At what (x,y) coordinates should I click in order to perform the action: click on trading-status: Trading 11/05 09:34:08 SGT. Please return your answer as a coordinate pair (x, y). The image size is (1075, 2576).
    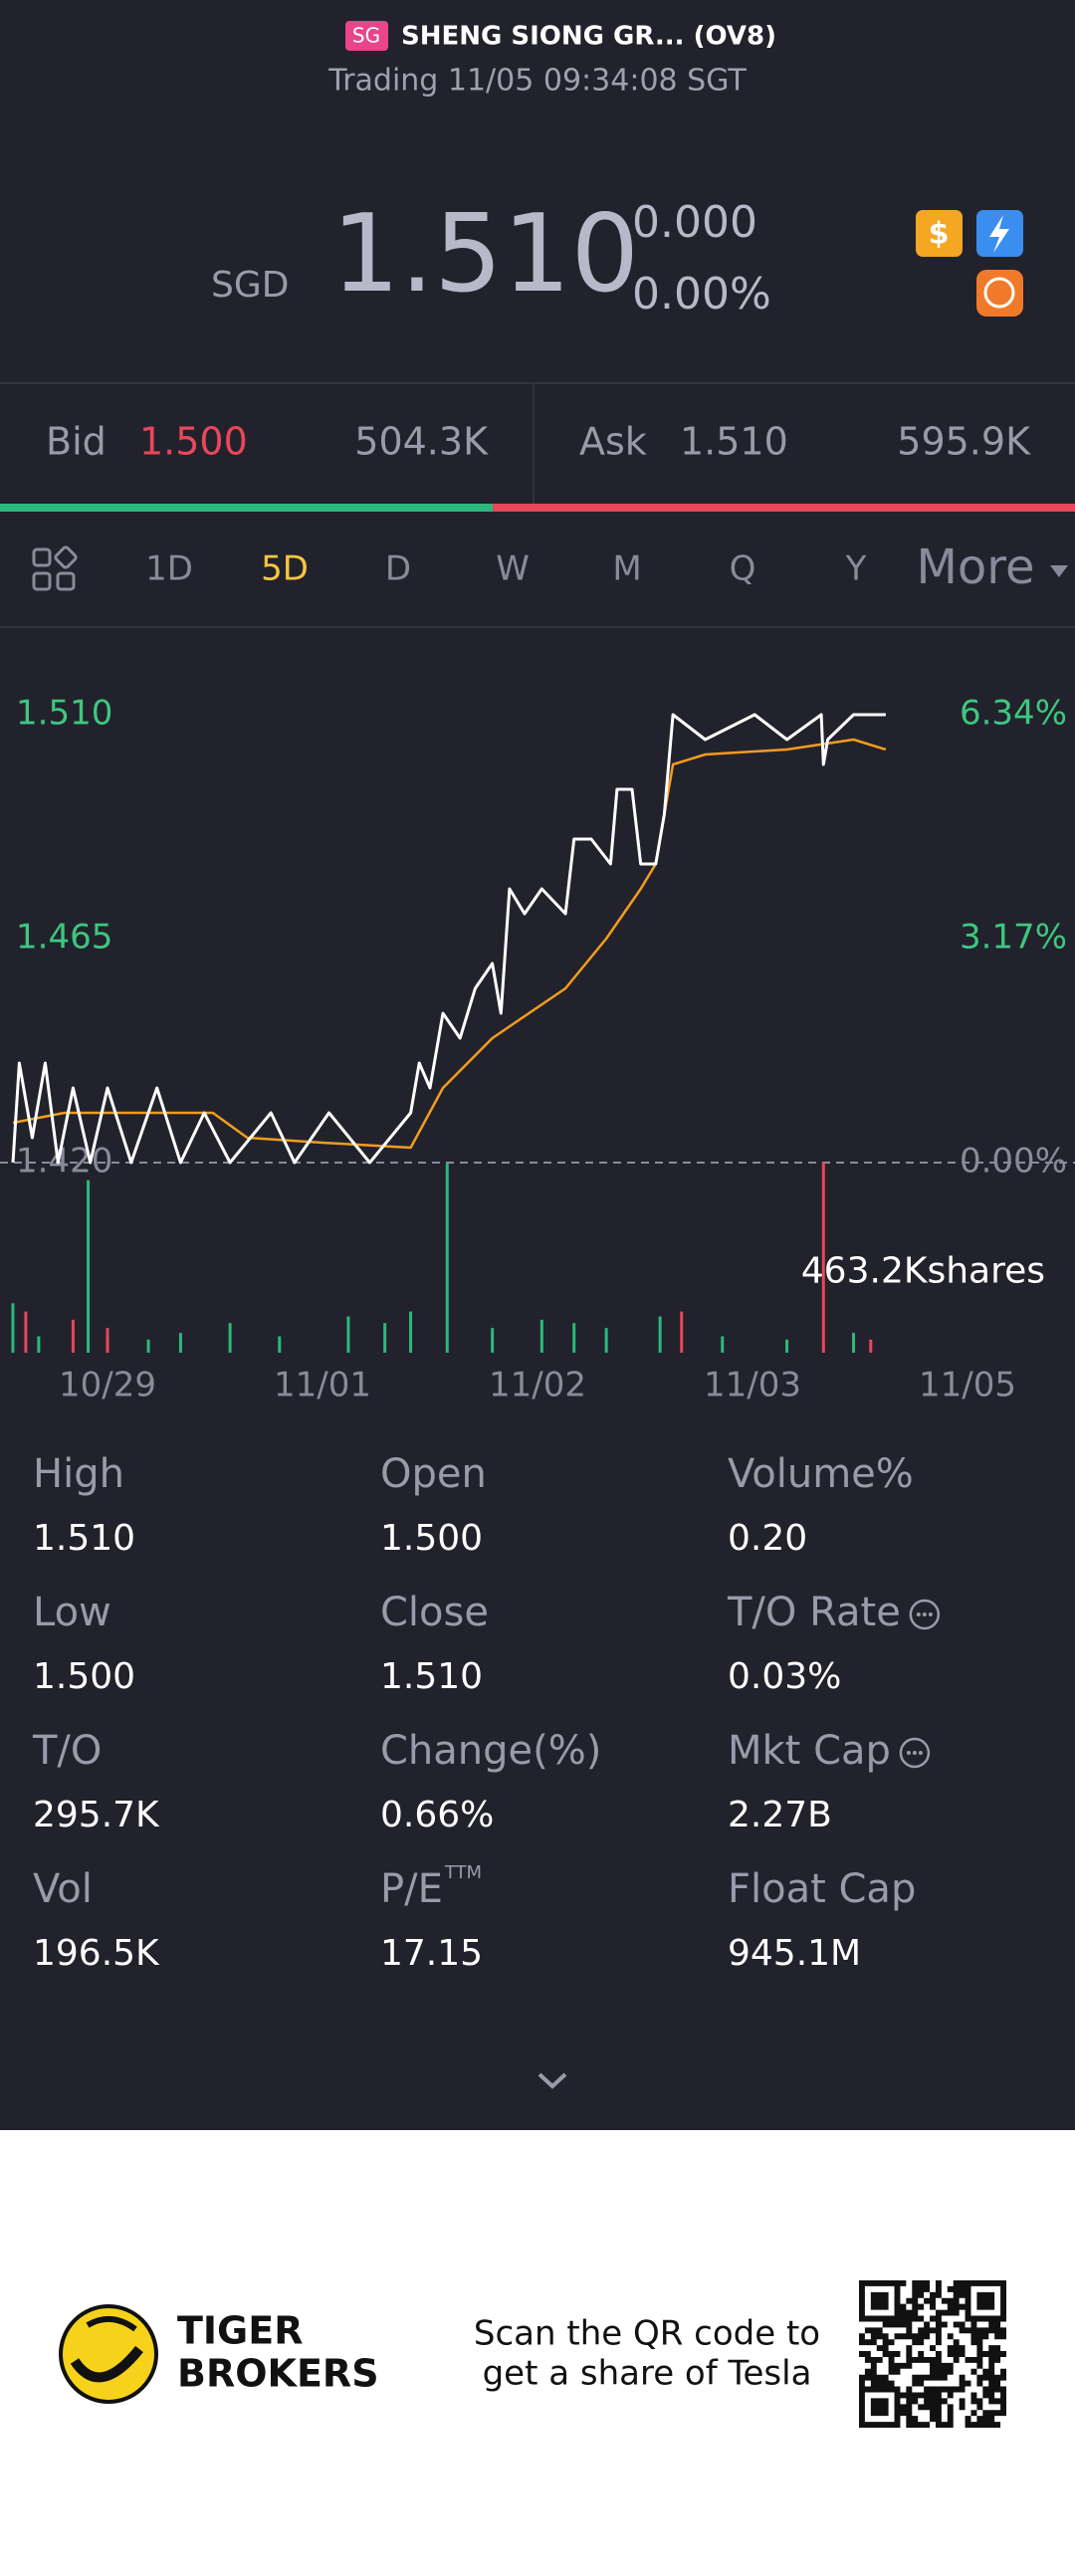
    Looking at the image, I should click on (537, 81).